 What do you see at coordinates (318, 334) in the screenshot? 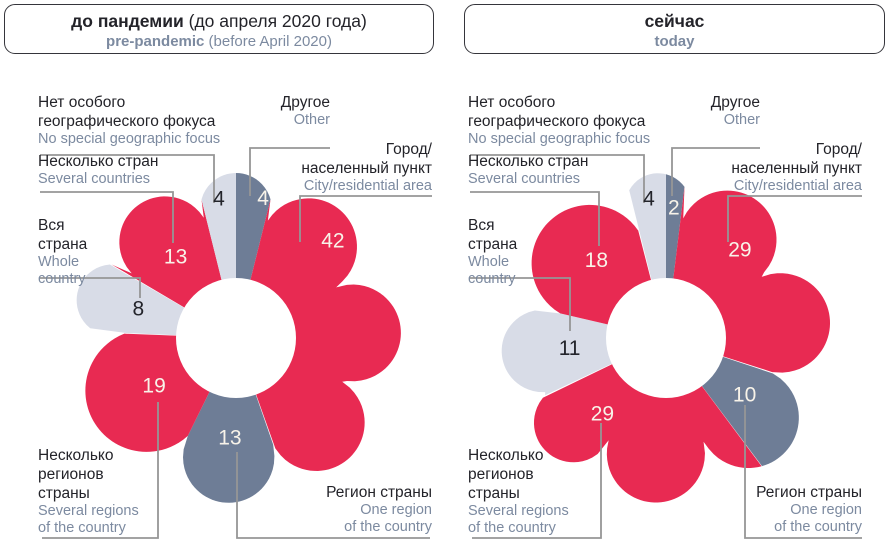
I see `petal-slice-city` at bounding box center [318, 334].